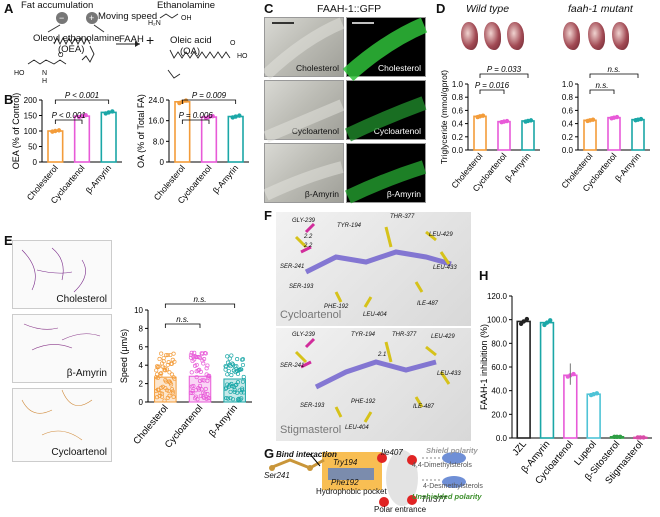 Image resolution: width=660 pixels, height=517 pixels. Describe the element at coordinates (568, 97) in the screenshot. I see `y-tick-label: 0.8` at that location.